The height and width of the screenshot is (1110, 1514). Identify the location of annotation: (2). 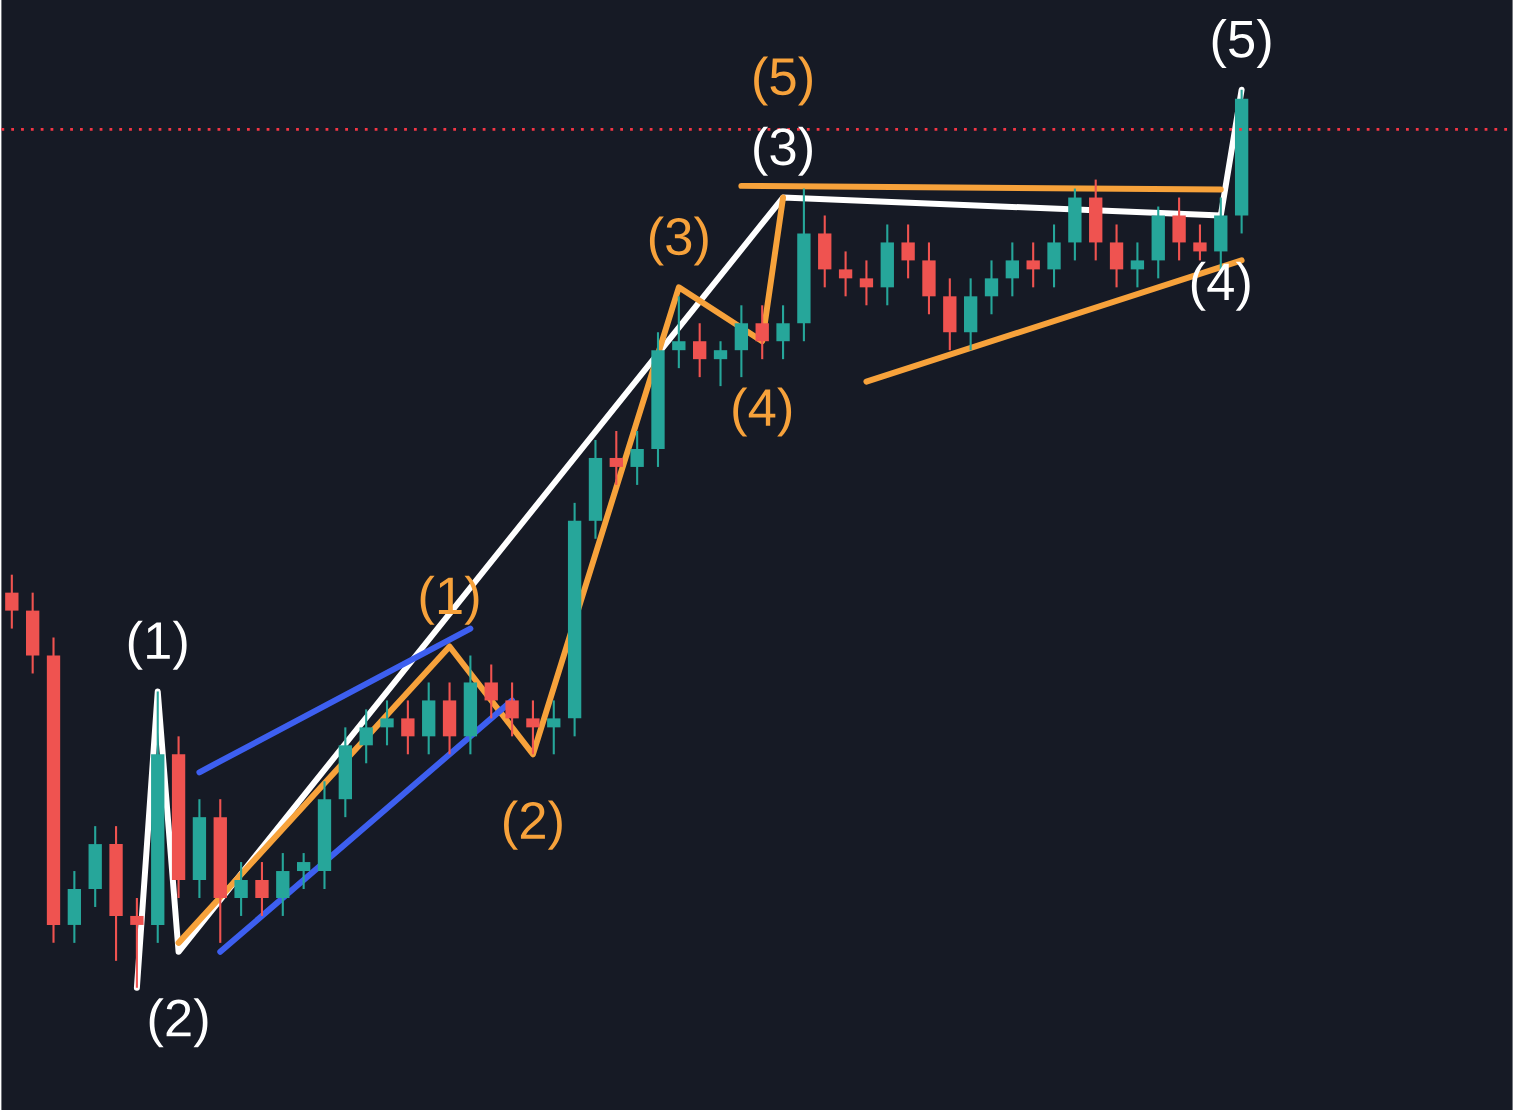
(533, 825).